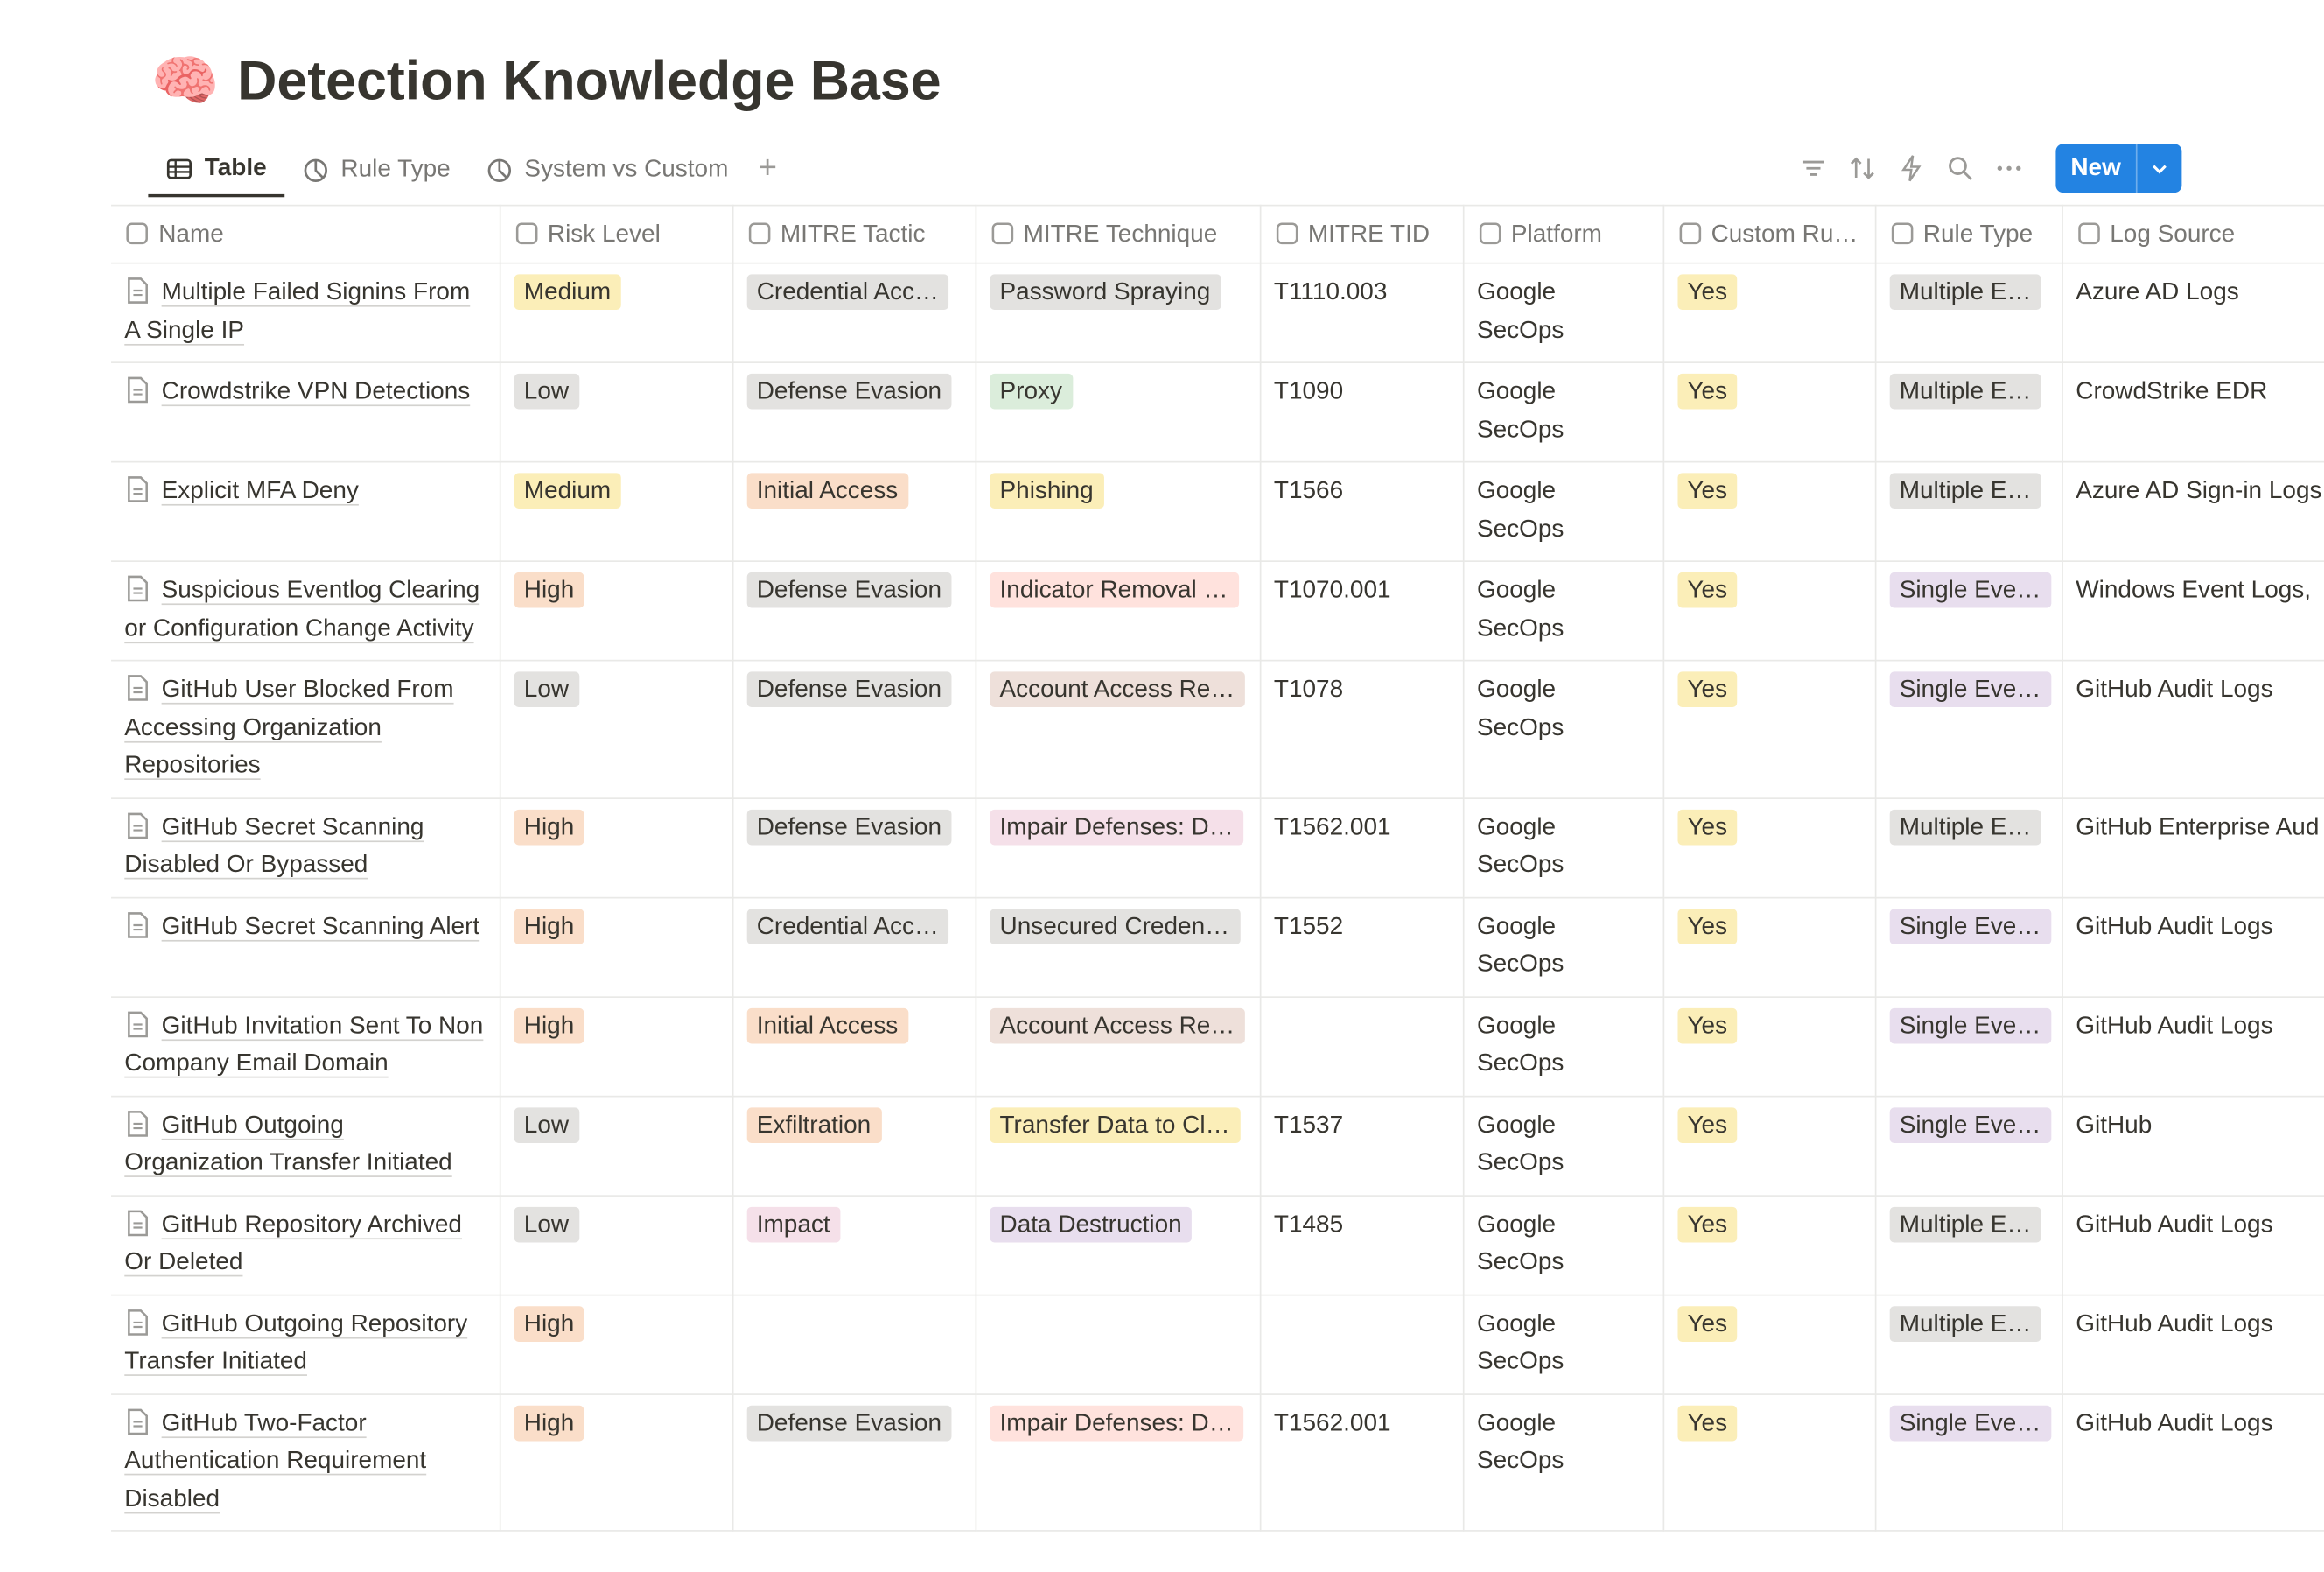 The width and height of the screenshot is (2324, 1572). Describe the element at coordinates (1118, 313) in the screenshot. I see `table-cell: Password Spraying` at that location.